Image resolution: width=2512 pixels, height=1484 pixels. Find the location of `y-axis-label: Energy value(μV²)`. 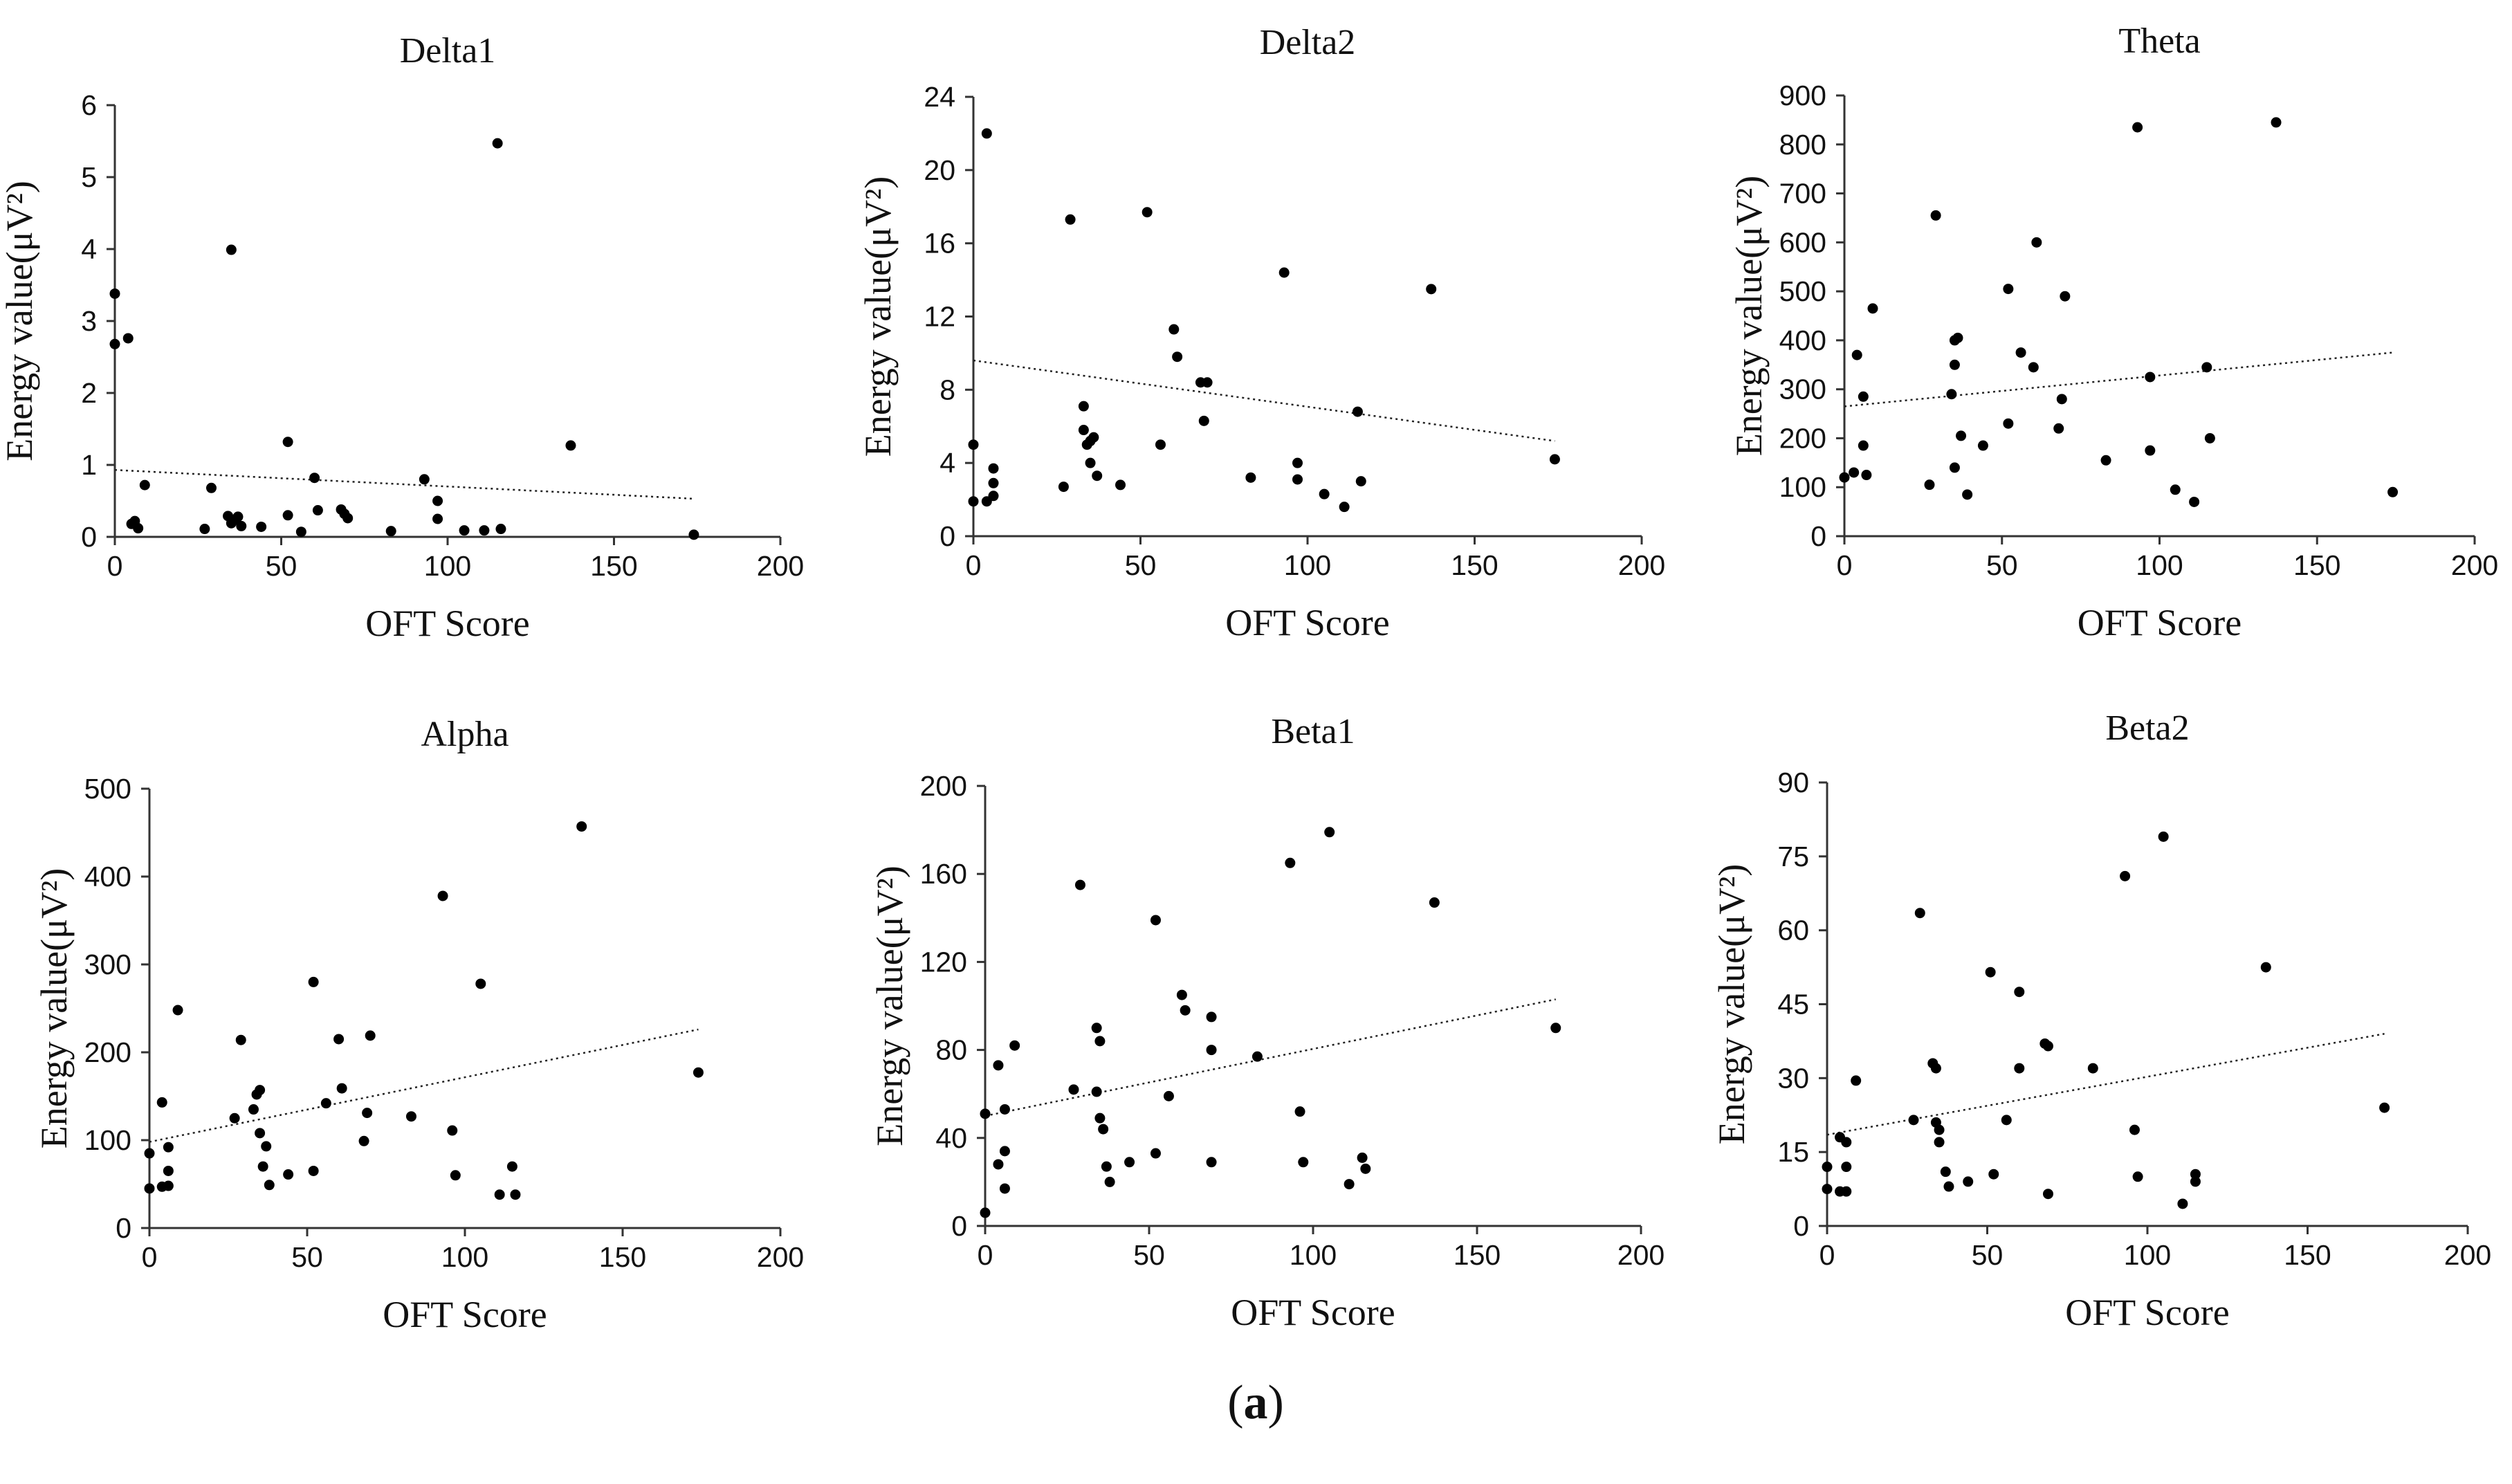

y-axis-label: Energy value(μV²) is located at coordinates (54, 1008).